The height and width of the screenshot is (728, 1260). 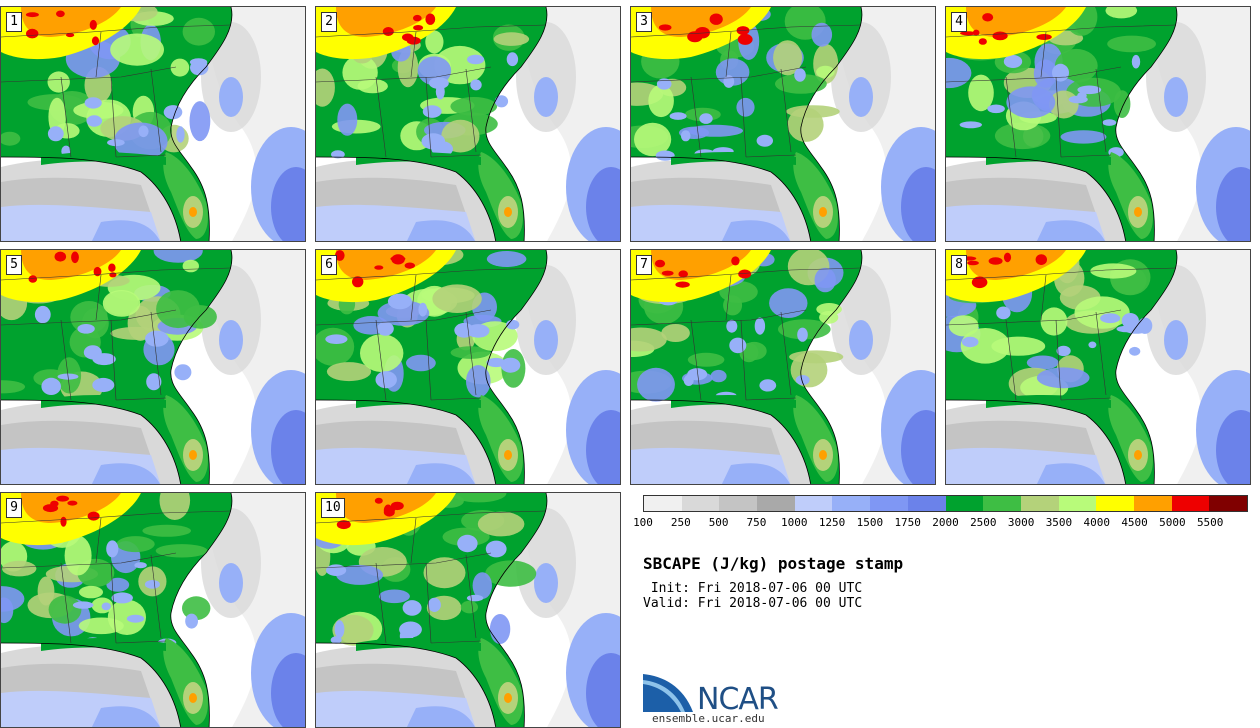 What do you see at coordinates (1098, 124) in the screenshot?
I see `map-panel-4: 4` at bounding box center [1098, 124].